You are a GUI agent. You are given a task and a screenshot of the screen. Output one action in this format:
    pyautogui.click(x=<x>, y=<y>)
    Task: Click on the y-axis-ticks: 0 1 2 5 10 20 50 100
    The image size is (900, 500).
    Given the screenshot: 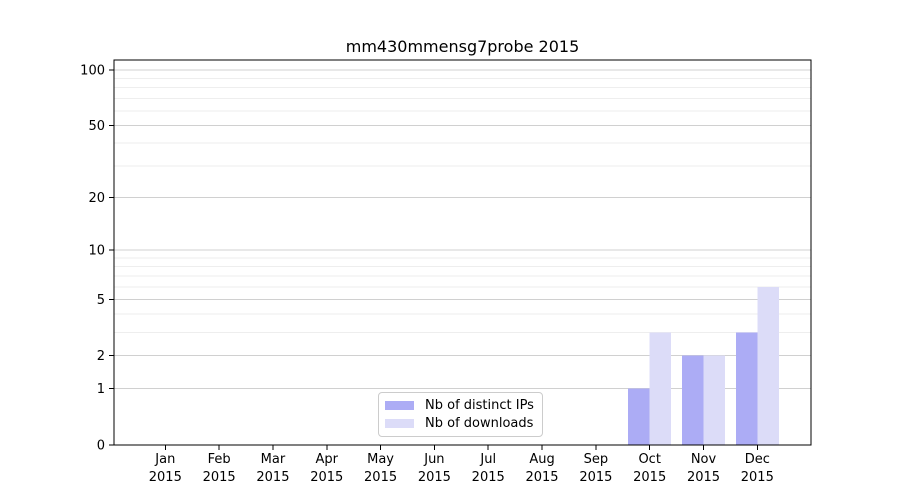 What is the action you would take?
    pyautogui.click(x=97, y=258)
    